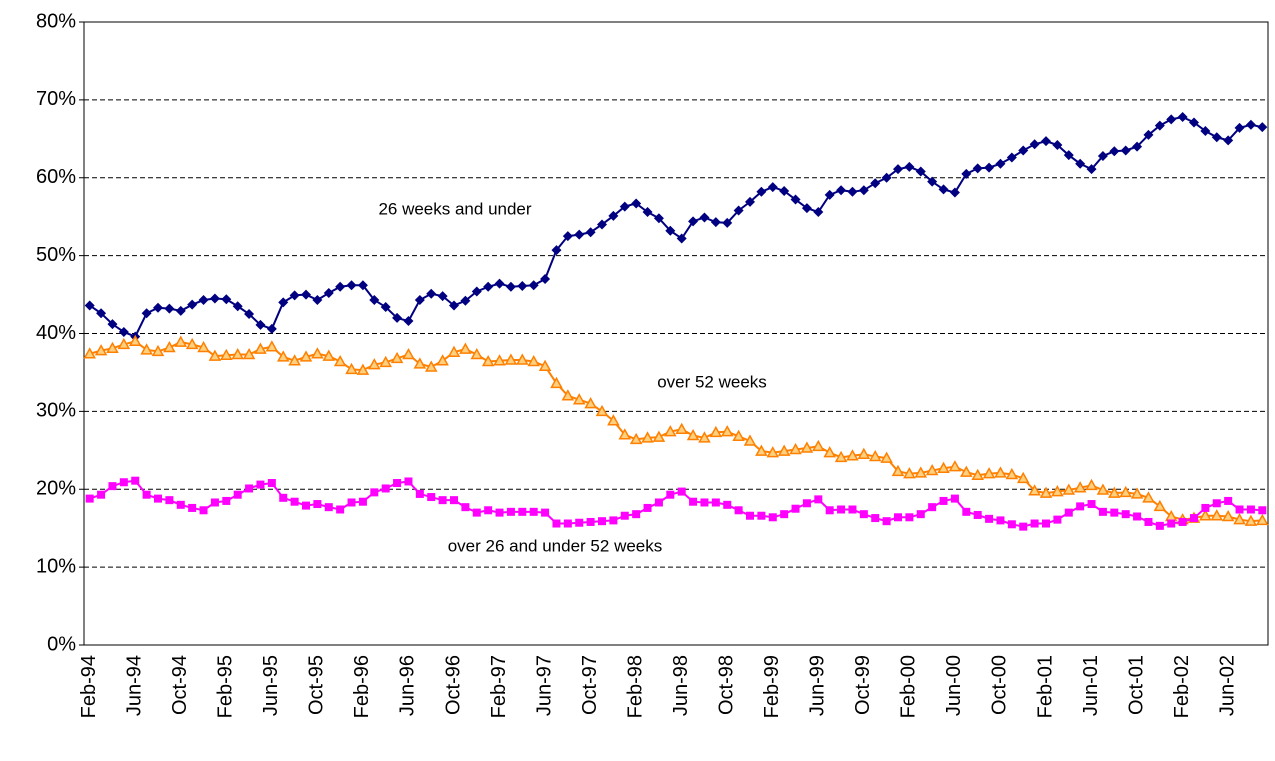  What do you see at coordinates (772, 686) in the screenshot?
I see `x-tick-label: Feb-99` at bounding box center [772, 686].